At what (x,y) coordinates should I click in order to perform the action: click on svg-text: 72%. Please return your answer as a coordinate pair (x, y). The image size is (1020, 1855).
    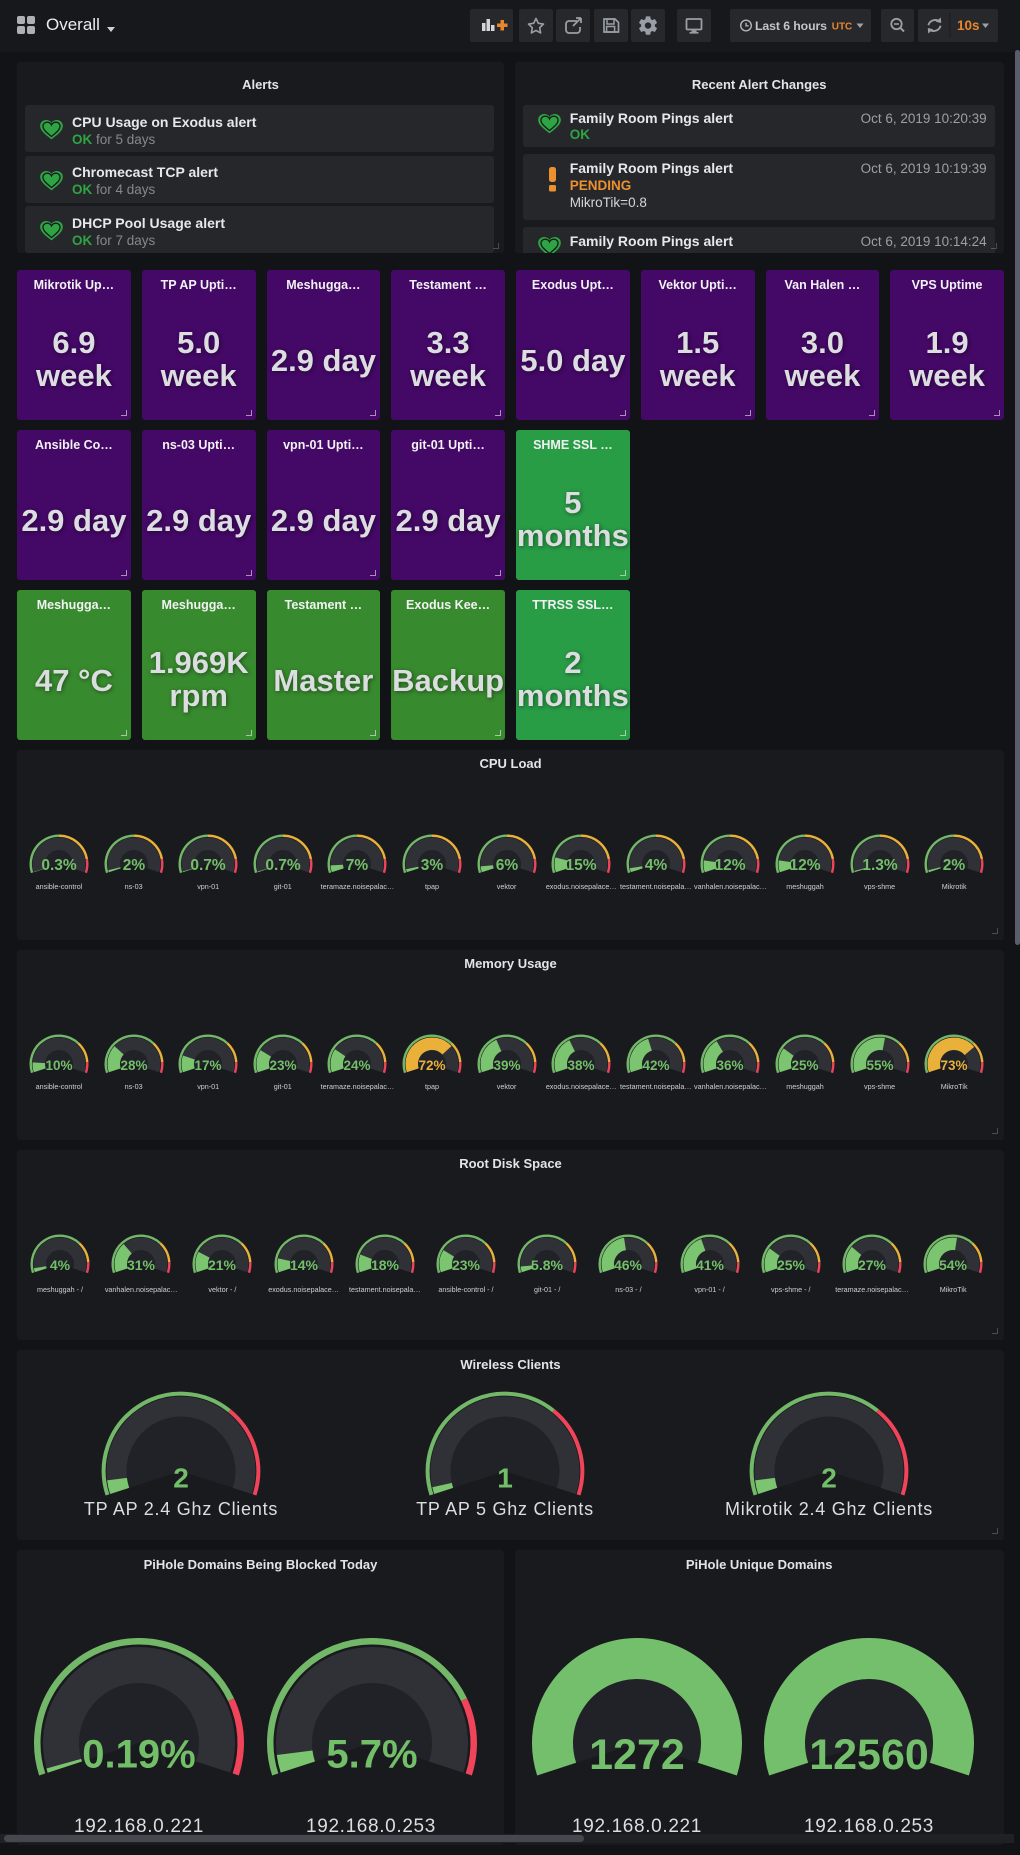
    Looking at the image, I should click on (431, 1065).